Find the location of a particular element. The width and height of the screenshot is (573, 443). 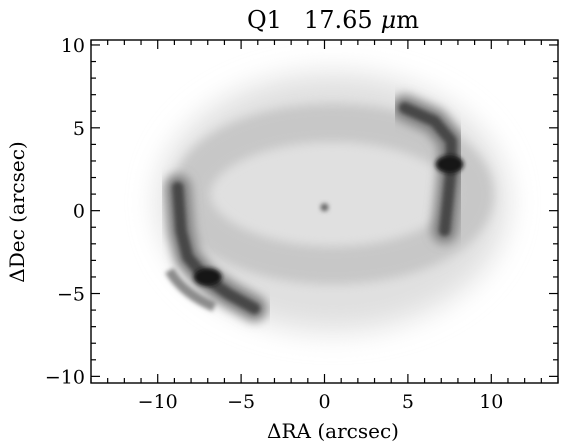

x-tick-label: 5 is located at coordinates (408, 402).